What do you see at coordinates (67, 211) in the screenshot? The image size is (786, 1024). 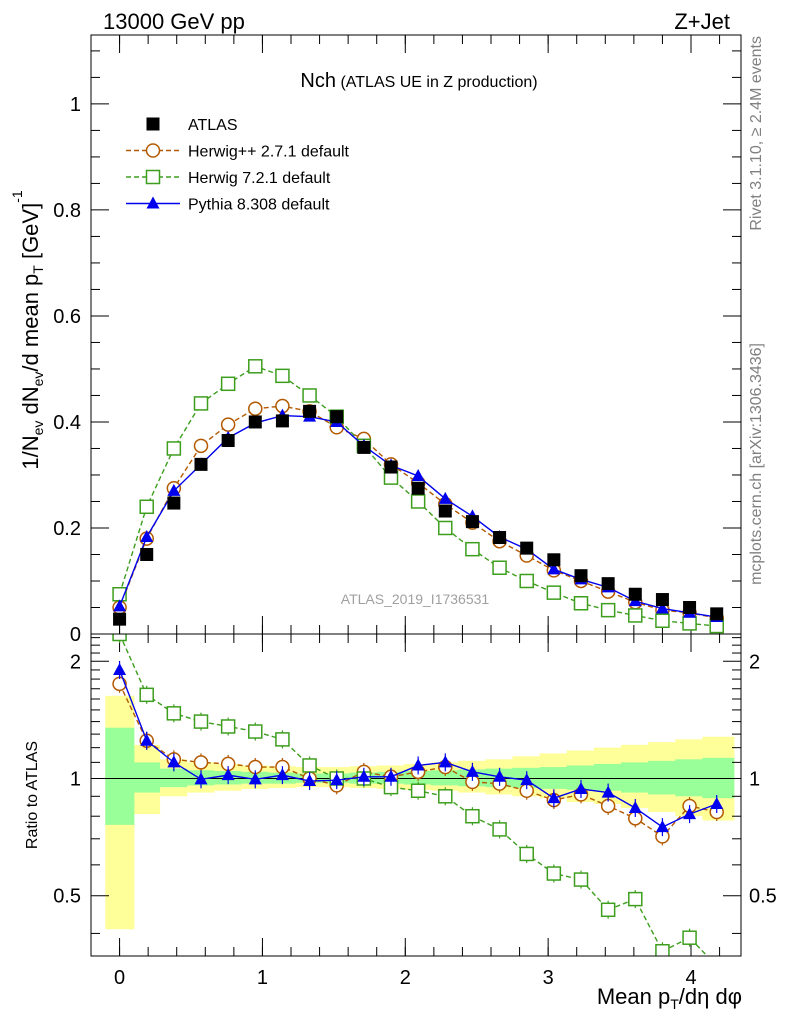 I see `y-tick-label: 0.8` at bounding box center [67, 211].